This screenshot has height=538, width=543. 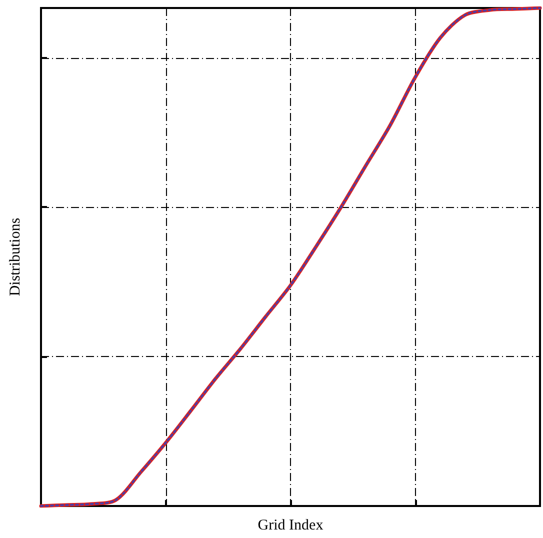 I want to click on x-axis-title: Grid Index, so click(x=291, y=526).